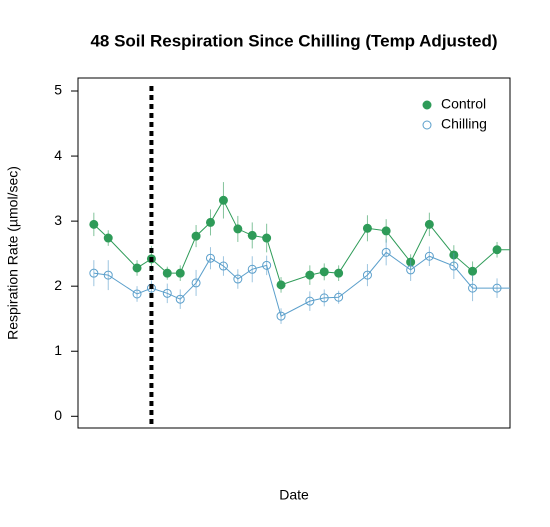 The image size is (550, 527). Describe the element at coordinates (13, 253) in the screenshot. I see `y-axis-label: Respiration Rate (µmol/sec)` at that location.